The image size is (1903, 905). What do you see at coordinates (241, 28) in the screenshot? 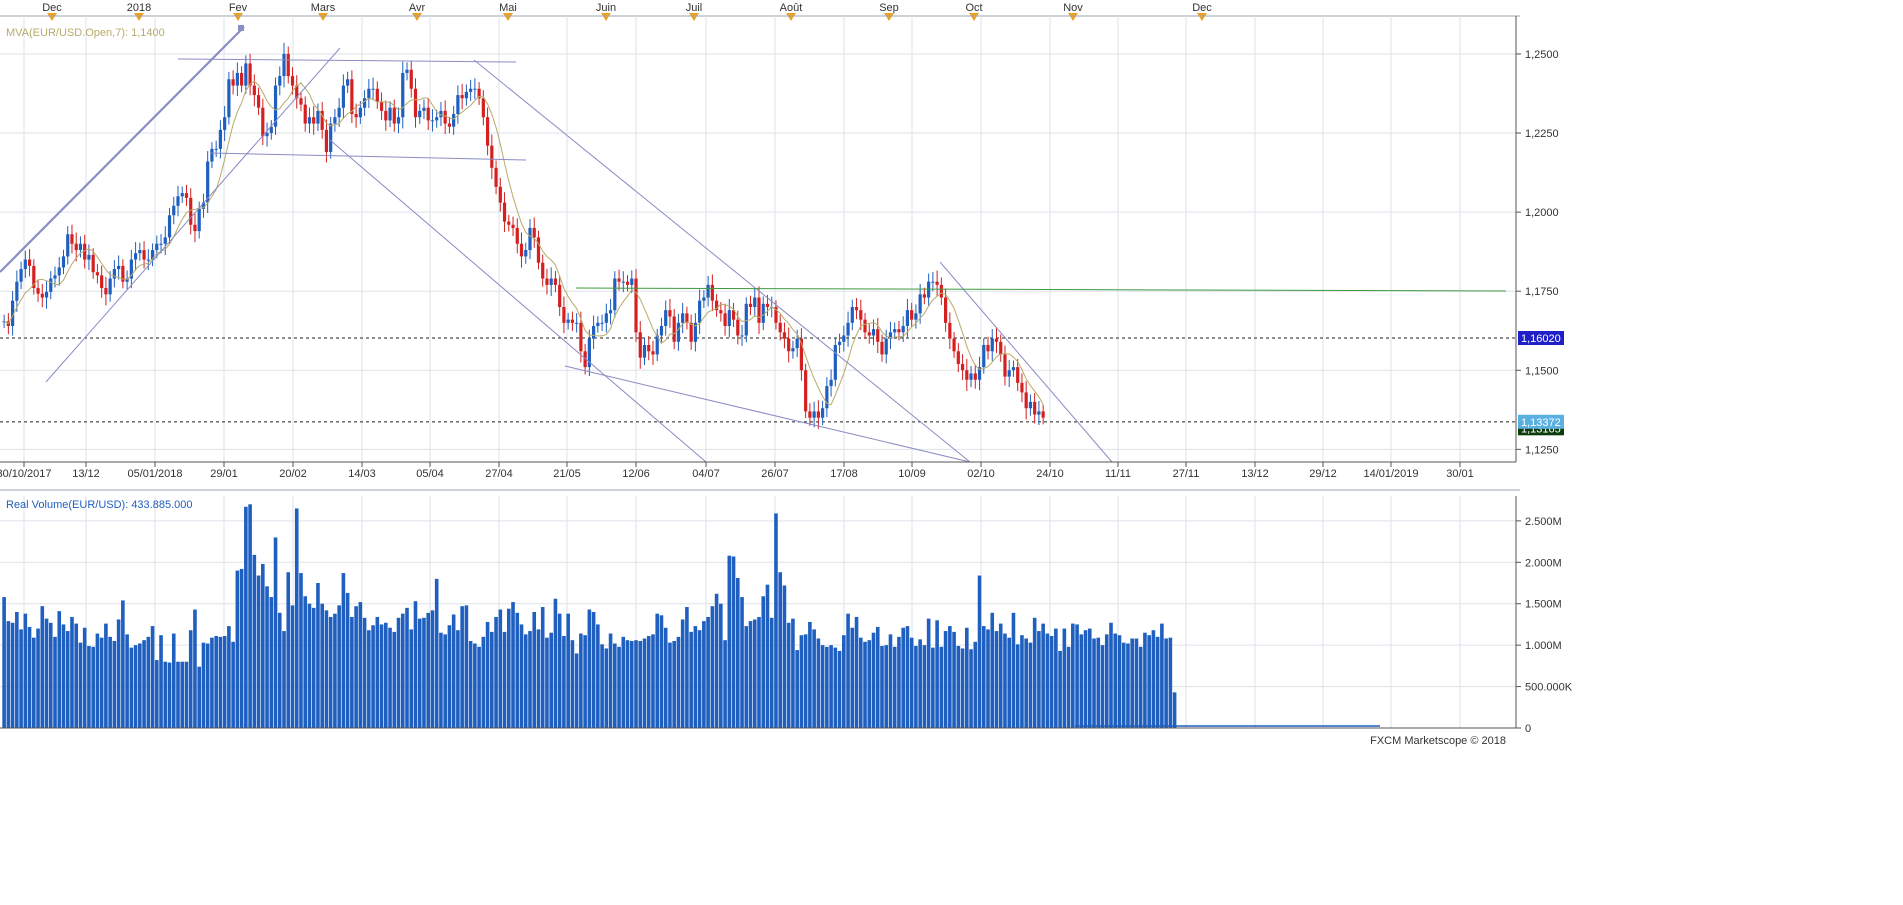
I see `trendline-handle-icon` at bounding box center [241, 28].